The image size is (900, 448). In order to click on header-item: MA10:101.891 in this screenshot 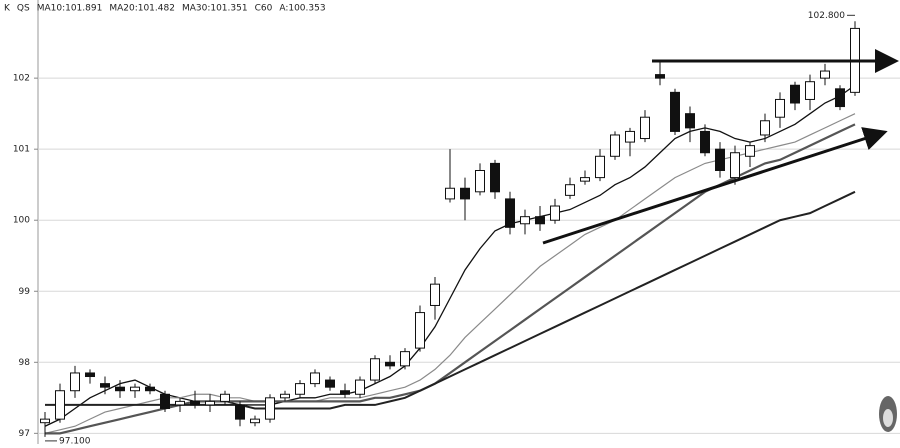, I will do `click(70, 9)`.